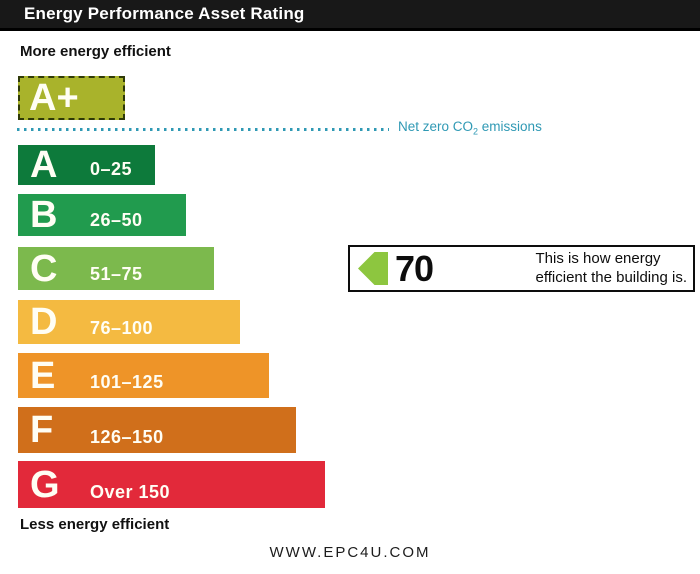 The image size is (700, 574). Describe the element at coordinates (611, 277) in the screenshot. I see `rating-description-line2: efficient the building is.` at that location.